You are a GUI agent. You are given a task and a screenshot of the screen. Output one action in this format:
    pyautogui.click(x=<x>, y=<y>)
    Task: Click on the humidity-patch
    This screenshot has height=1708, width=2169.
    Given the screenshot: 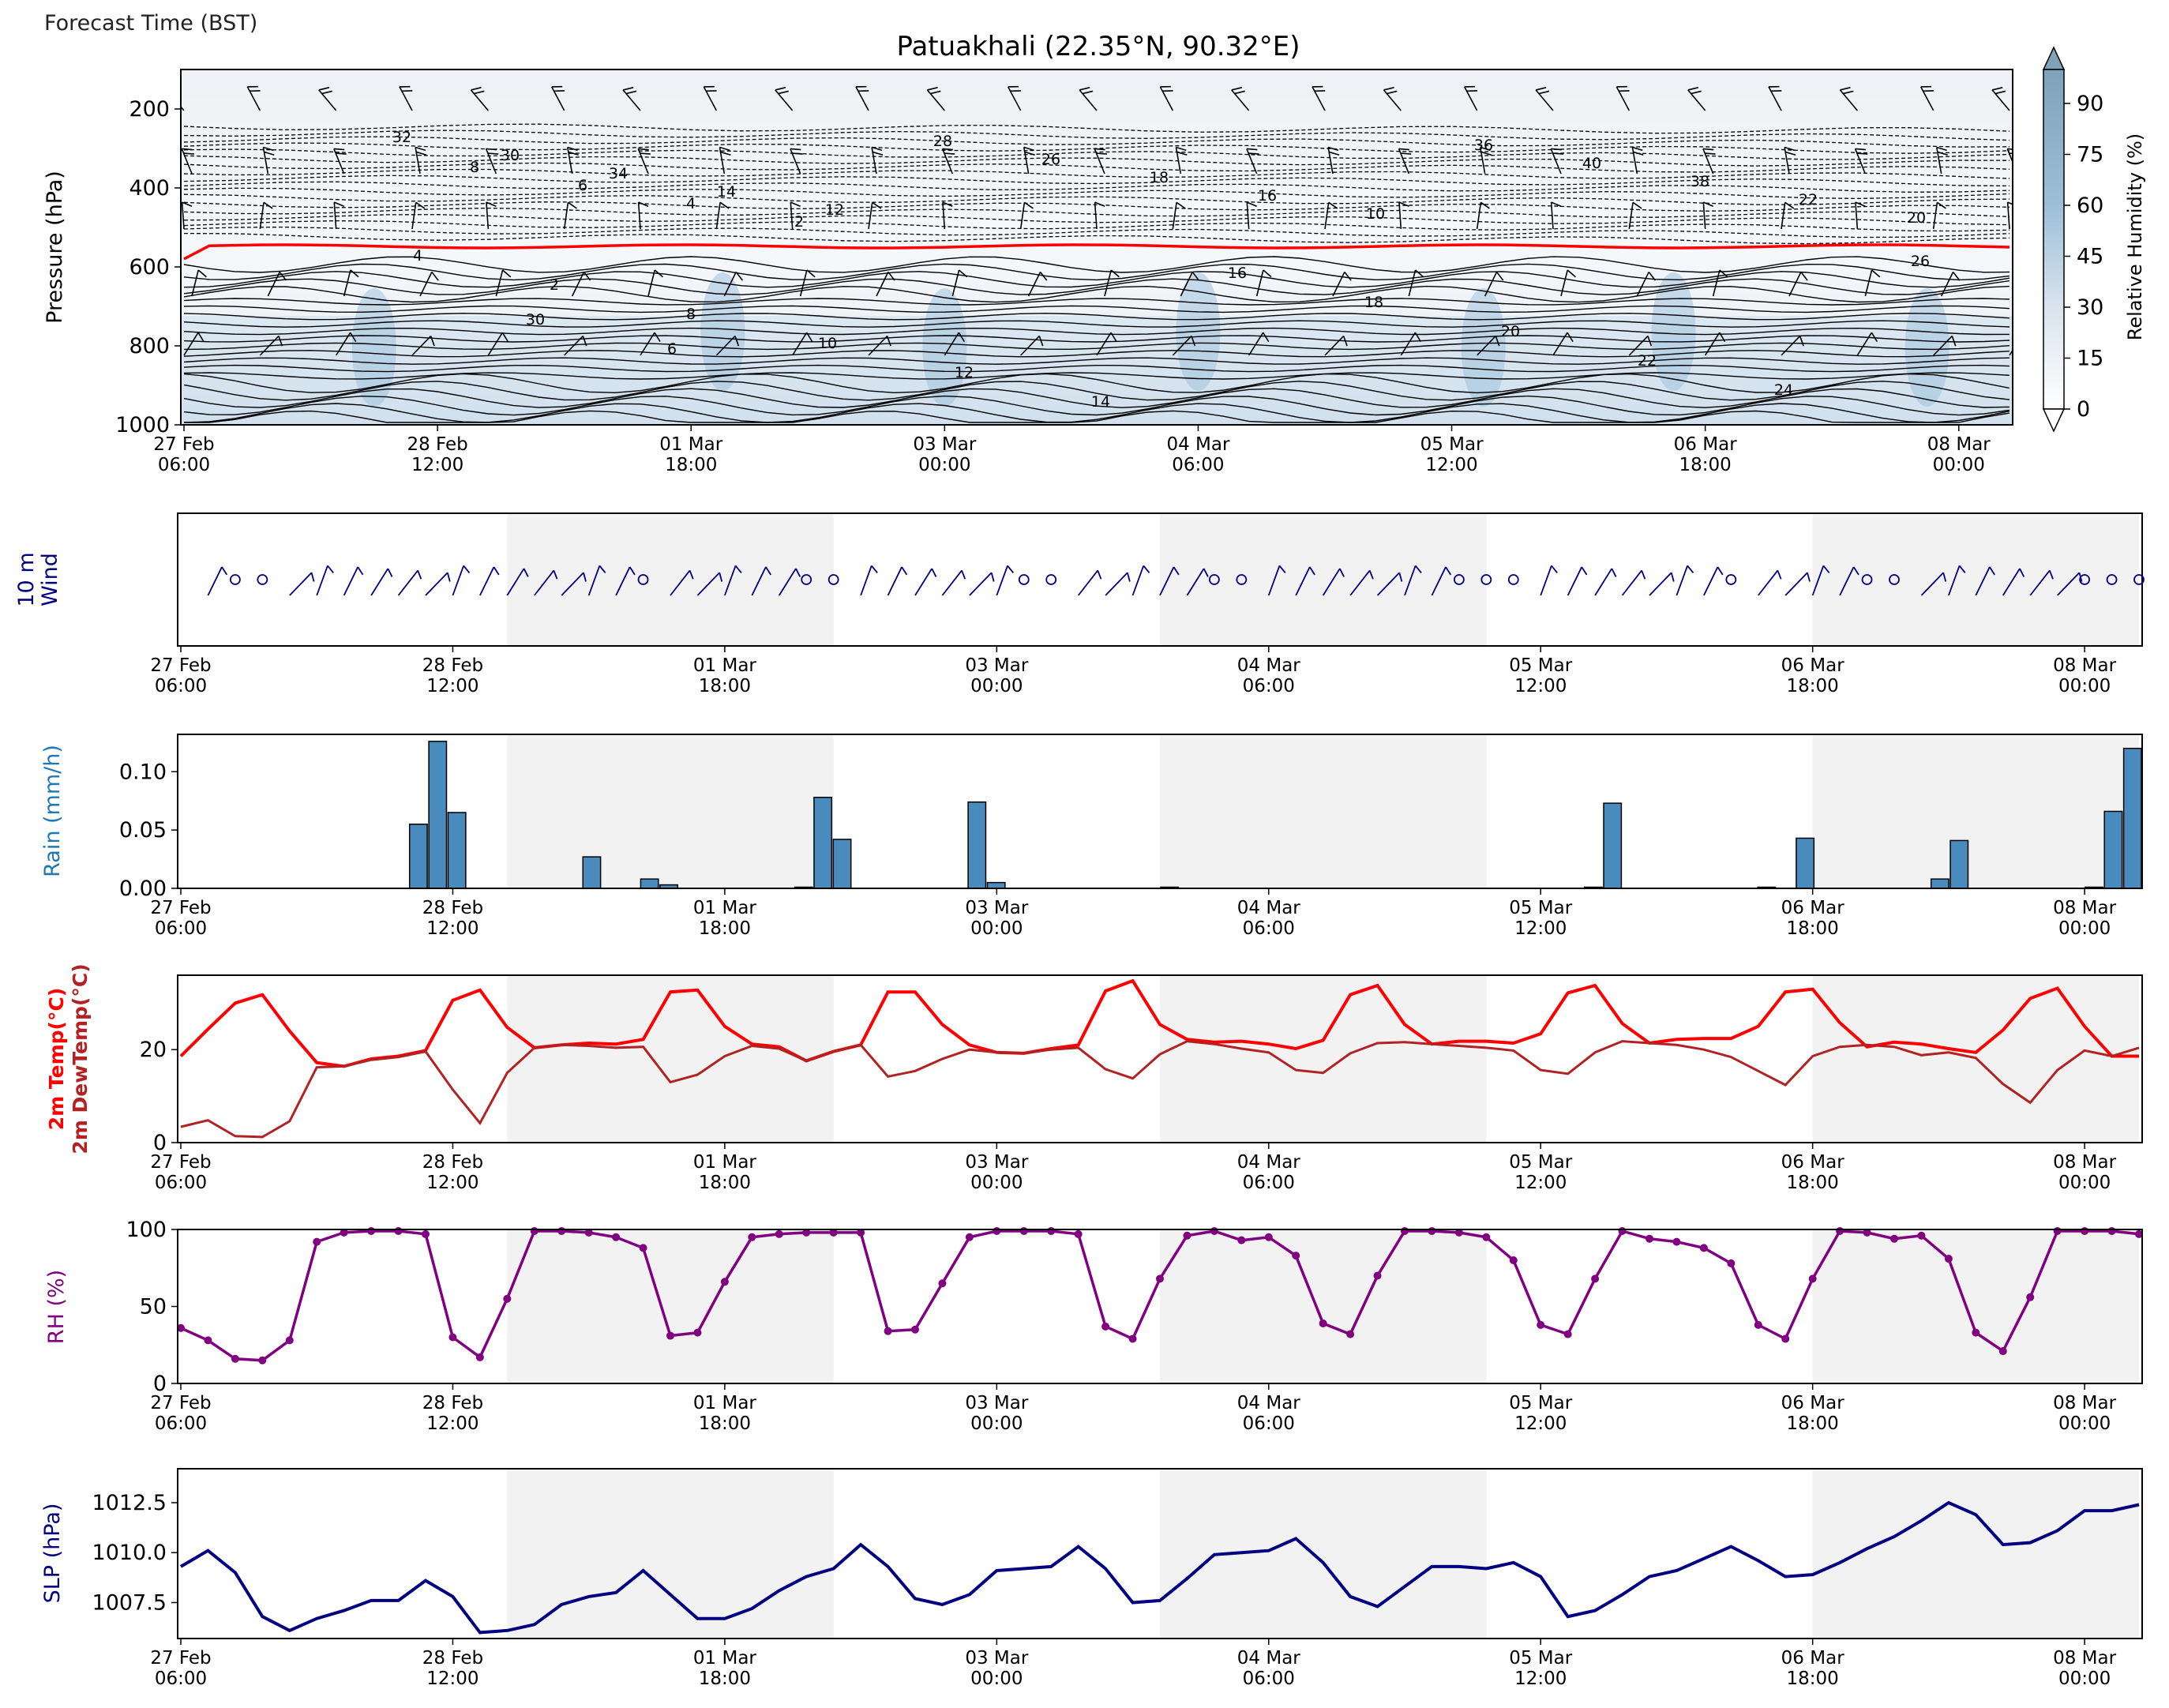 What is the action you would take?
    pyautogui.click(x=2085, y=331)
    